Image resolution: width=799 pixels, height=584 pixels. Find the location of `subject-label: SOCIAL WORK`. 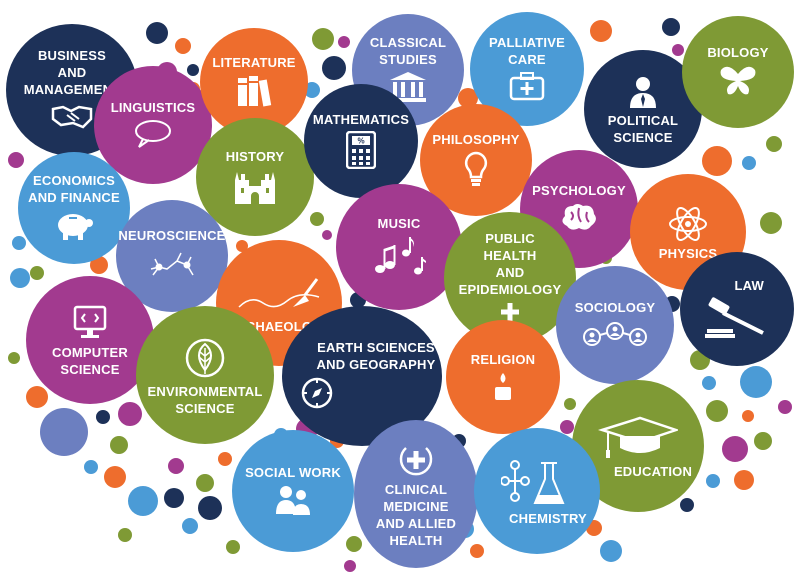

subject-label: SOCIAL WORK is located at coordinates (293, 472).